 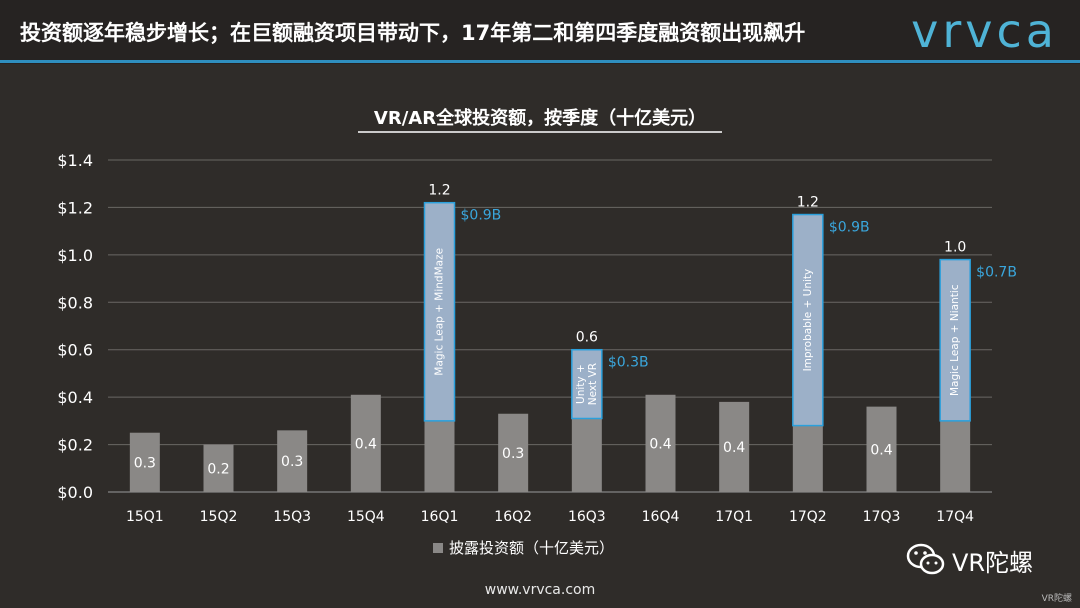 What do you see at coordinates (984, 31) in the screenshot?
I see `vrvca-logo: vrvca` at bounding box center [984, 31].